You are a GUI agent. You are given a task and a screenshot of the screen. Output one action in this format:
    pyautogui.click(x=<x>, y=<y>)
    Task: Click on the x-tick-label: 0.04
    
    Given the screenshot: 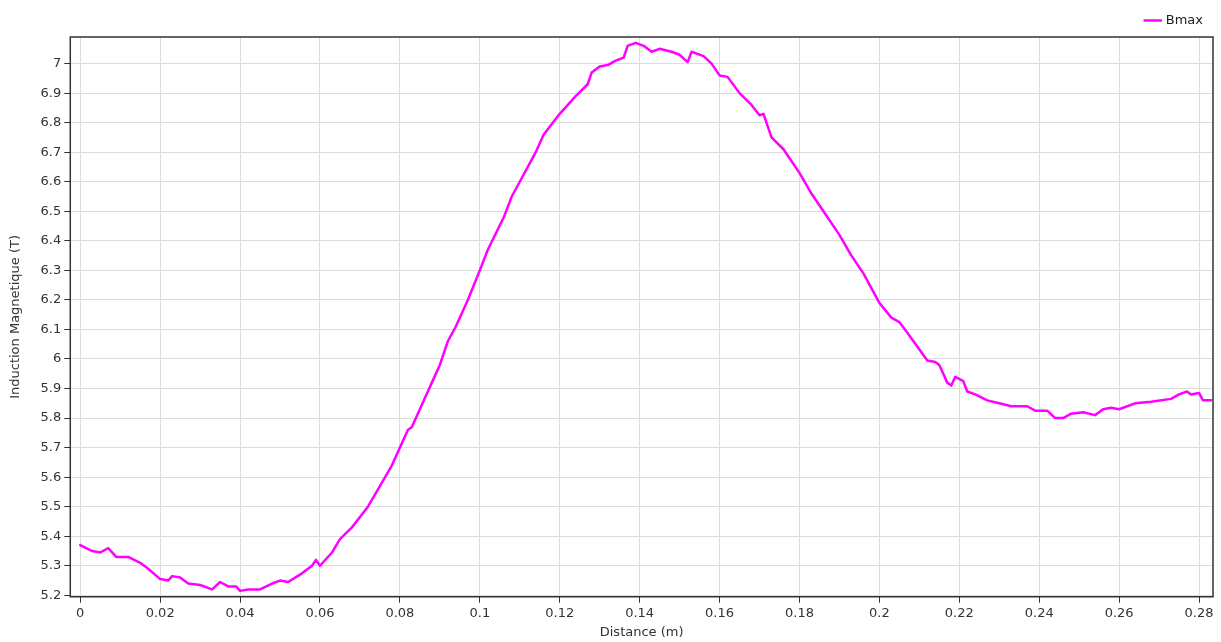 What is the action you would take?
    pyautogui.click(x=240, y=612)
    